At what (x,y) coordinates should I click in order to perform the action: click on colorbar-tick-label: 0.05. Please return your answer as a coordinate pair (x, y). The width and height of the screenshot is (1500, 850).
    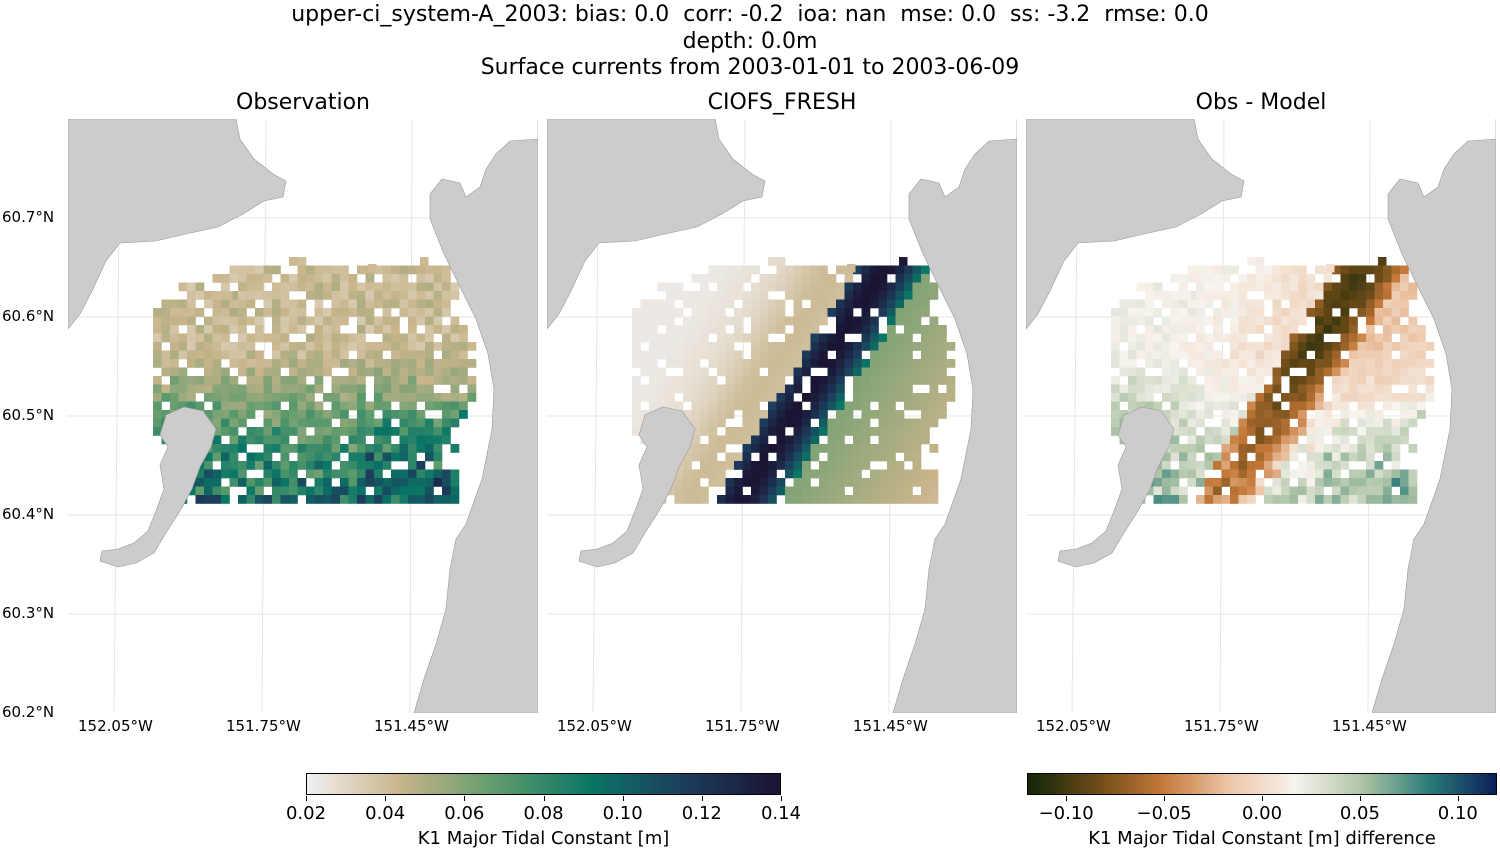
    Looking at the image, I should click on (1359, 813).